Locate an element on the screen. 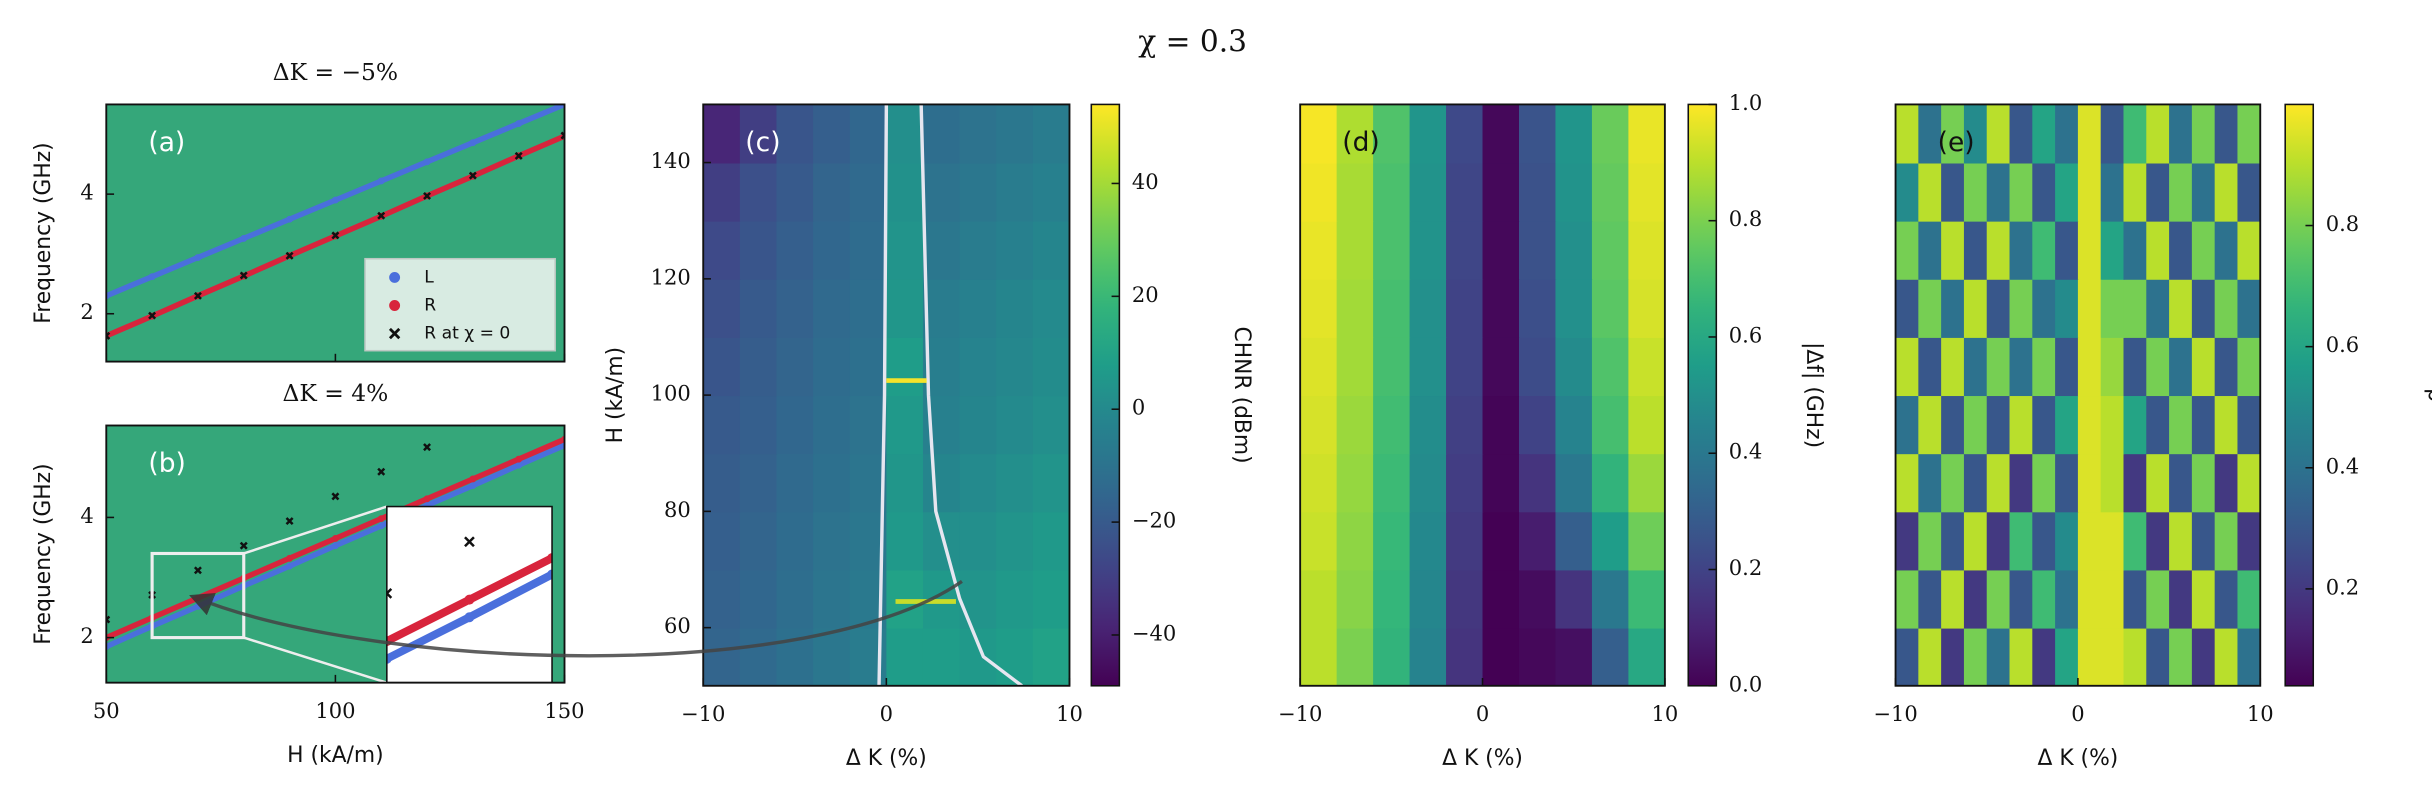  x-tick-label: −10 is located at coordinates (703, 713).